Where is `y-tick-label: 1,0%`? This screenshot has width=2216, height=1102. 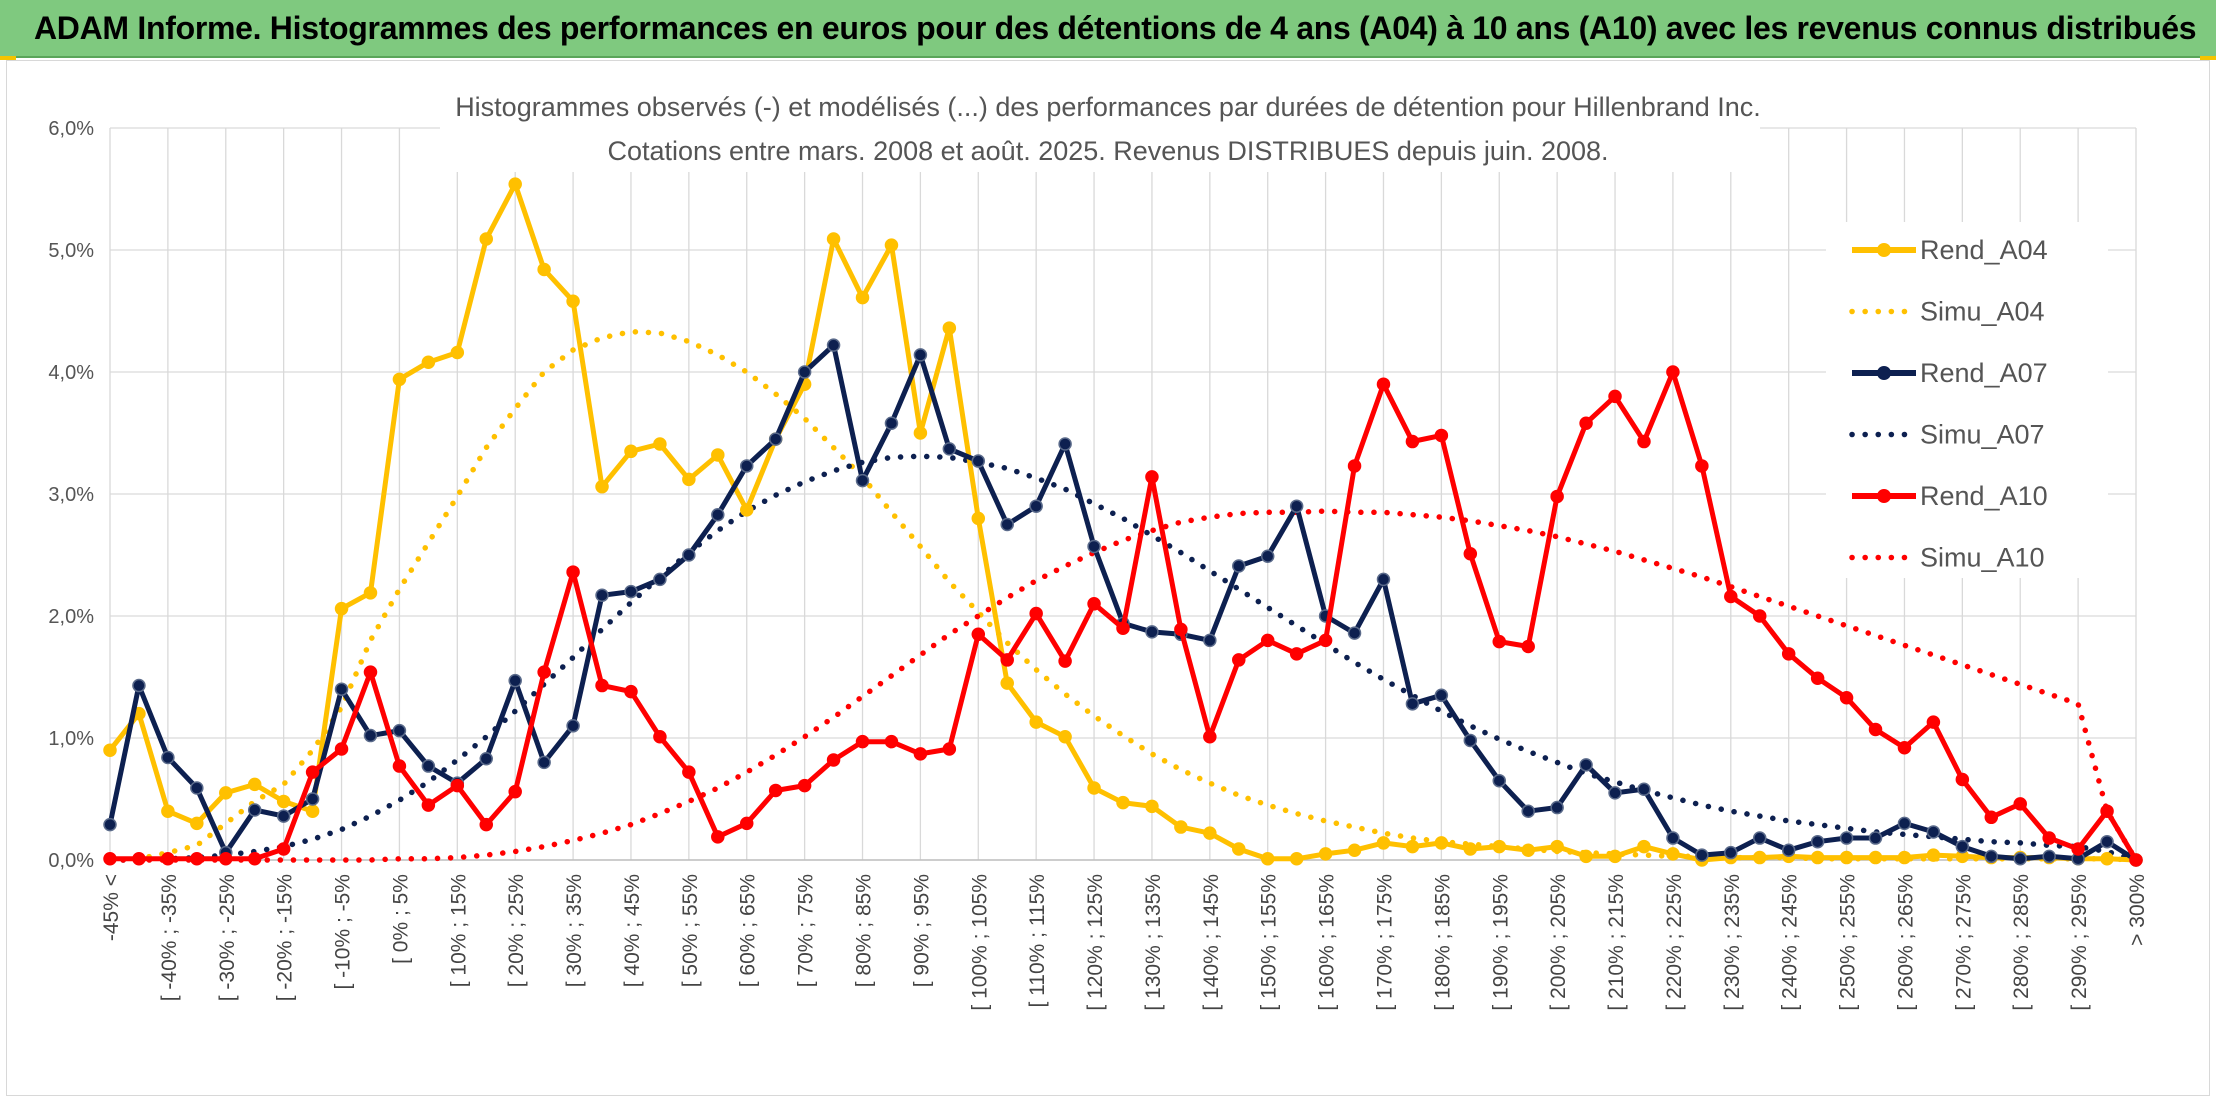
y-tick-label: 1,0% is located at coordinates (71, 739).